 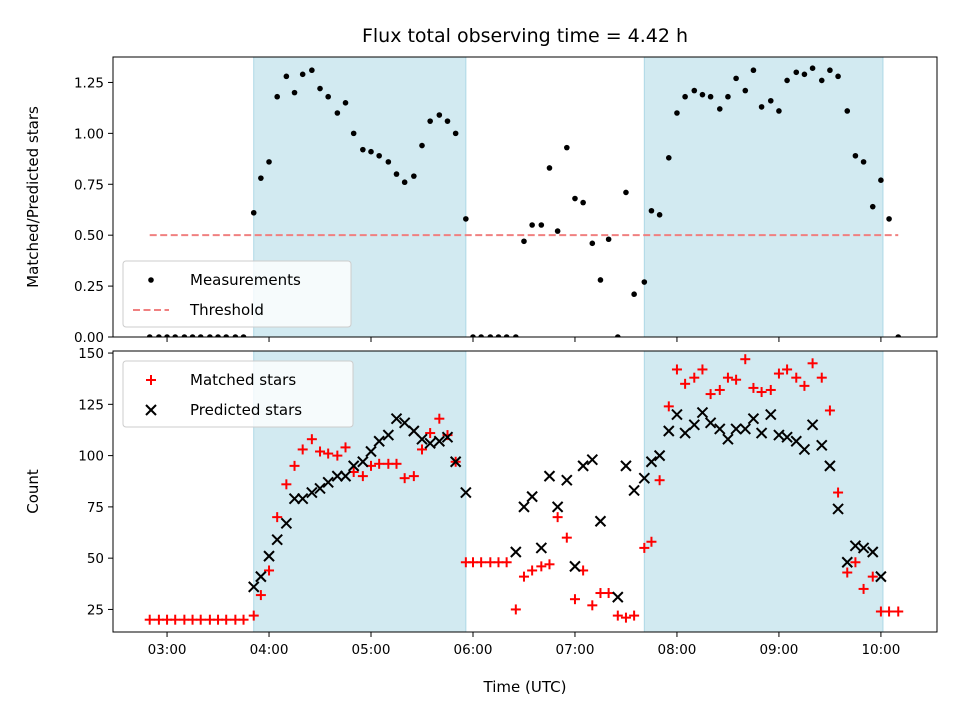 I want to click on y-tick-label: 125, so click(x=91, y=405).